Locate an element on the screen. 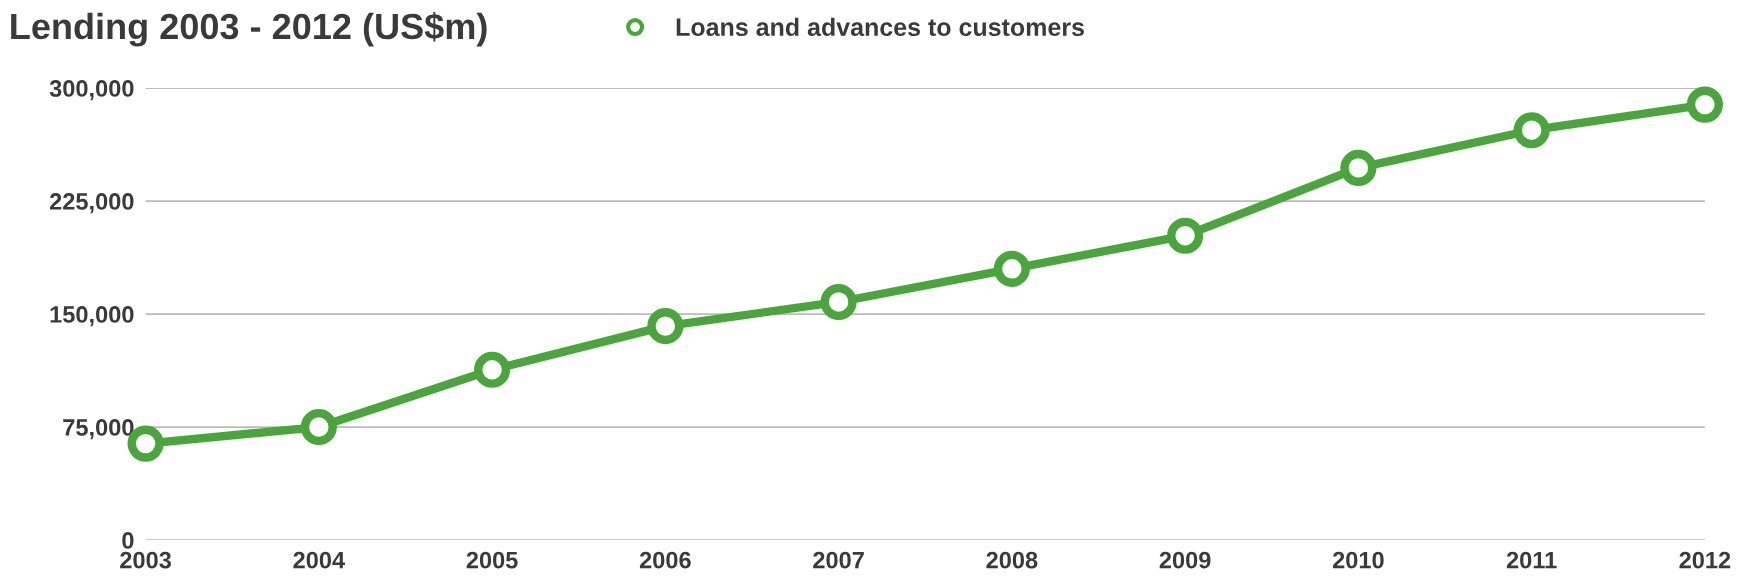 The height and width of the screenshot is (587, 1754). y-tick-label: 0 is located at coordinates (128, 540).